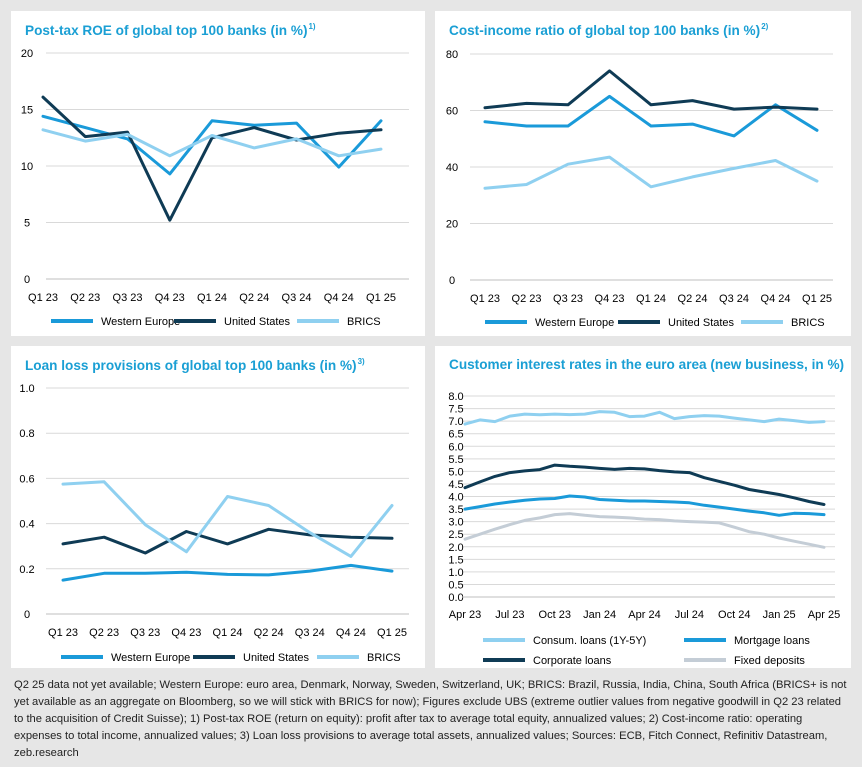 The height and width of the screenshot is (767, 862). I want to click on llp-series-western-europe, so click(227, 572).